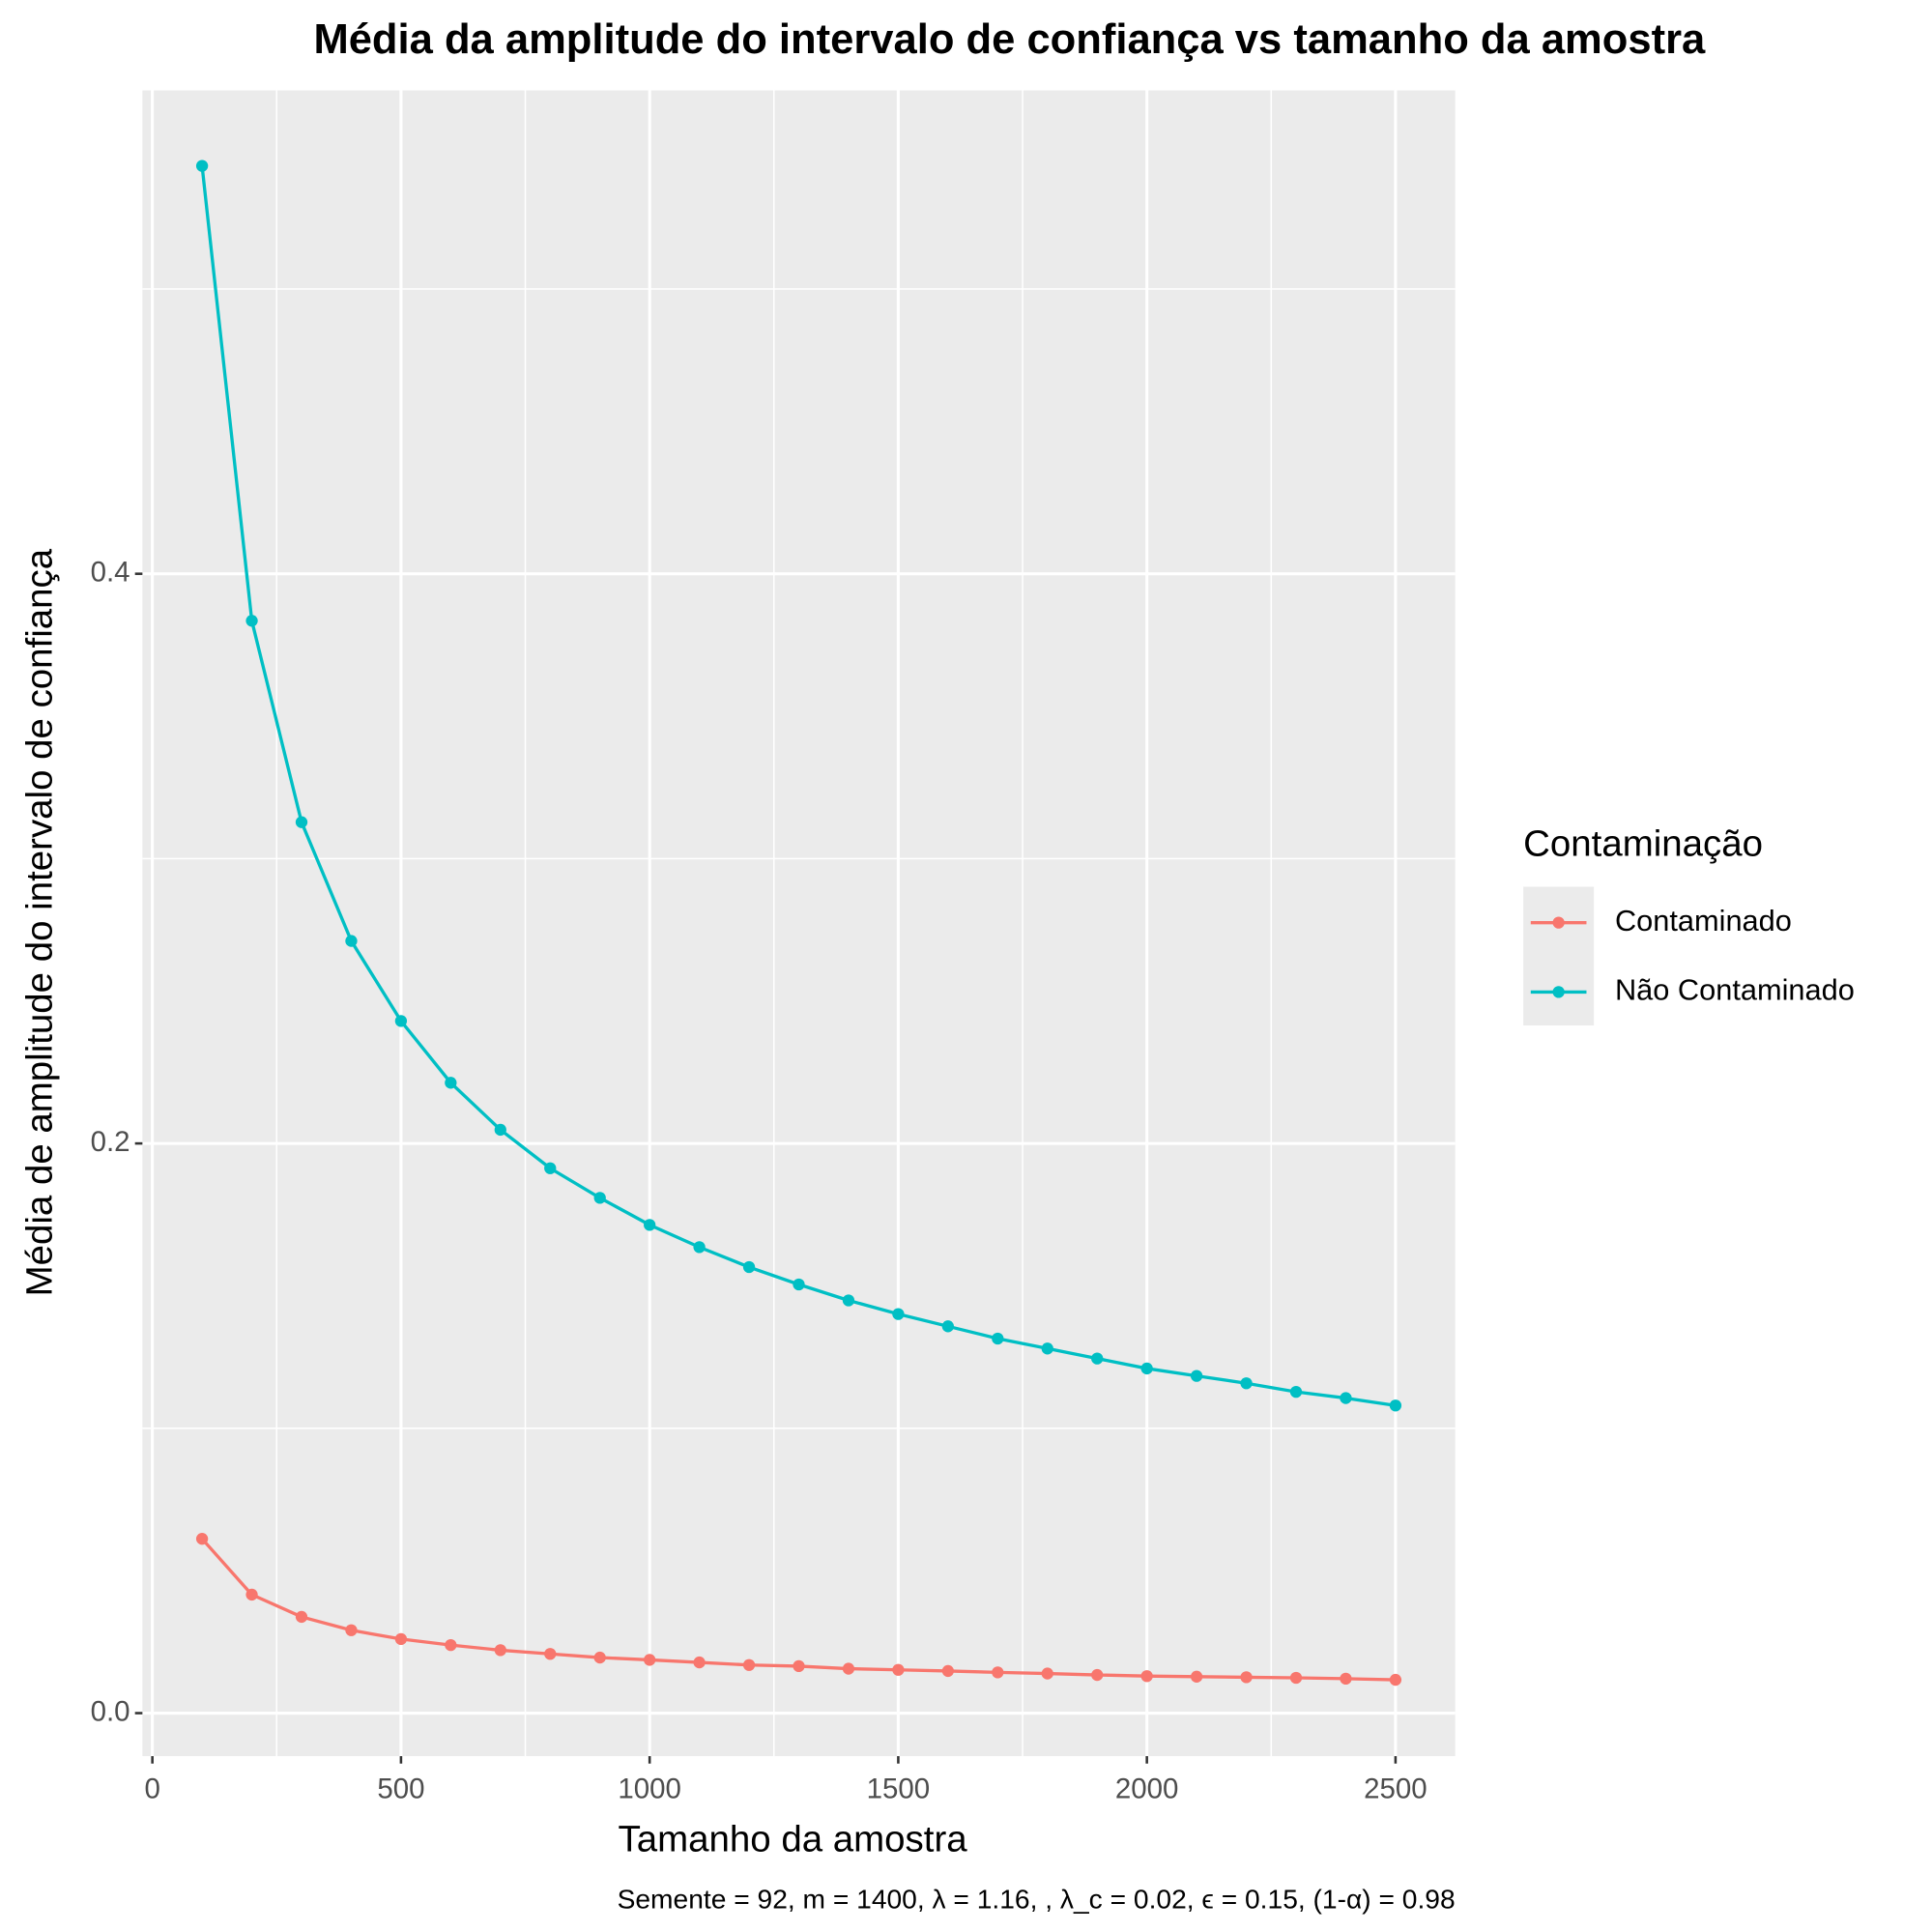 The height and width of the screenshot is (1932, 1932). Describe the element at coordinates (1147, 1789) in the screenshot. I see `x-tick-label: 2000` at that location.